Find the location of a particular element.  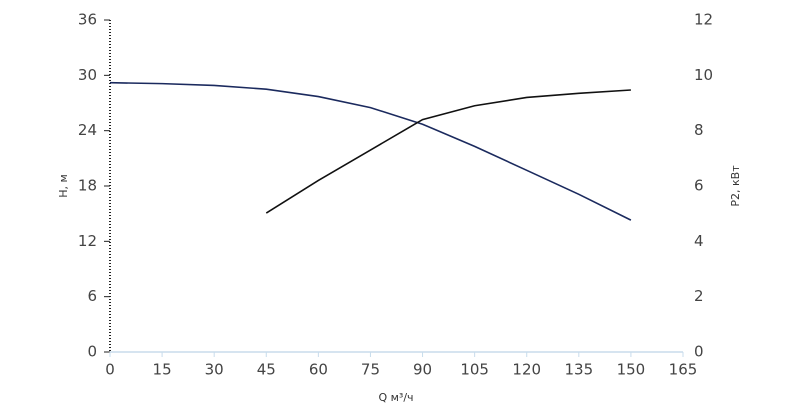

x-tick-label: 60 is located at coordinates (318, 370).